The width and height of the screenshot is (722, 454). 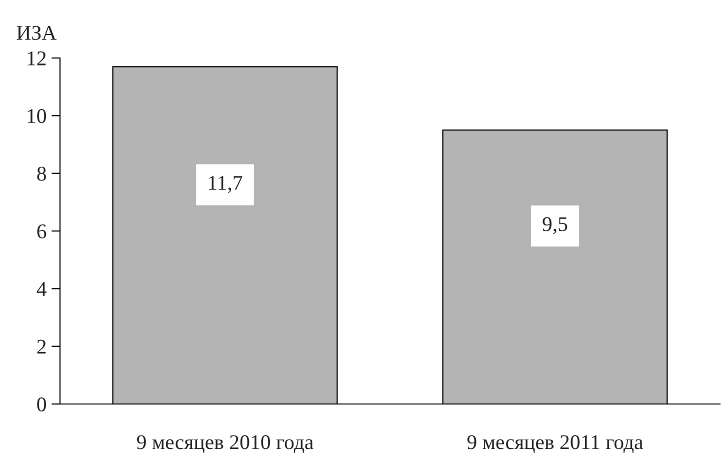 What do you see at coordinates (555, 444) in the screenshot?
I see `x-tick-label: 9 месяцев 2011 года` at bounding box center [555, 444].